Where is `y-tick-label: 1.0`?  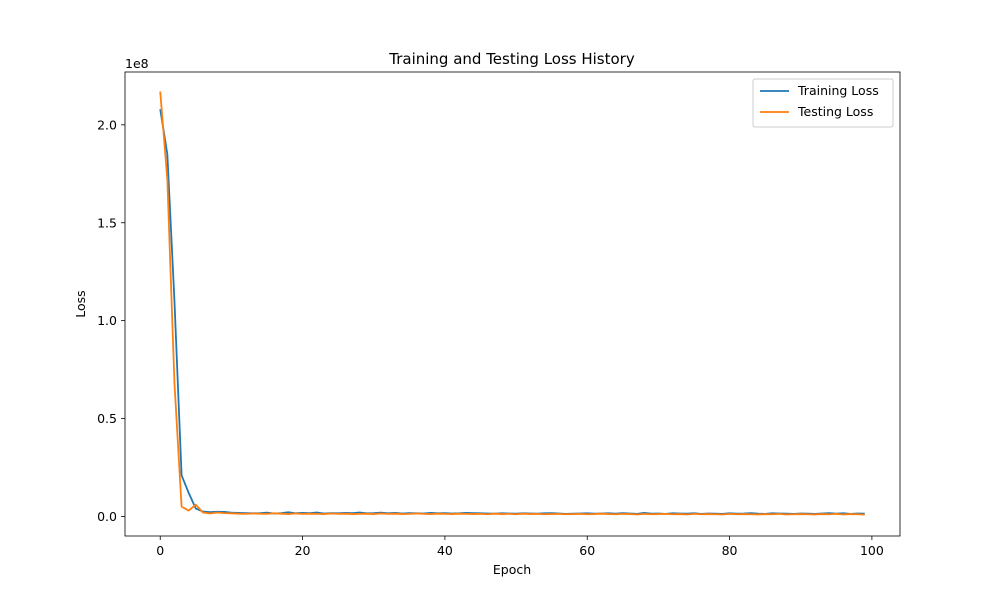 y-tick-label: 1.0 is located at coordinates (107, 320).